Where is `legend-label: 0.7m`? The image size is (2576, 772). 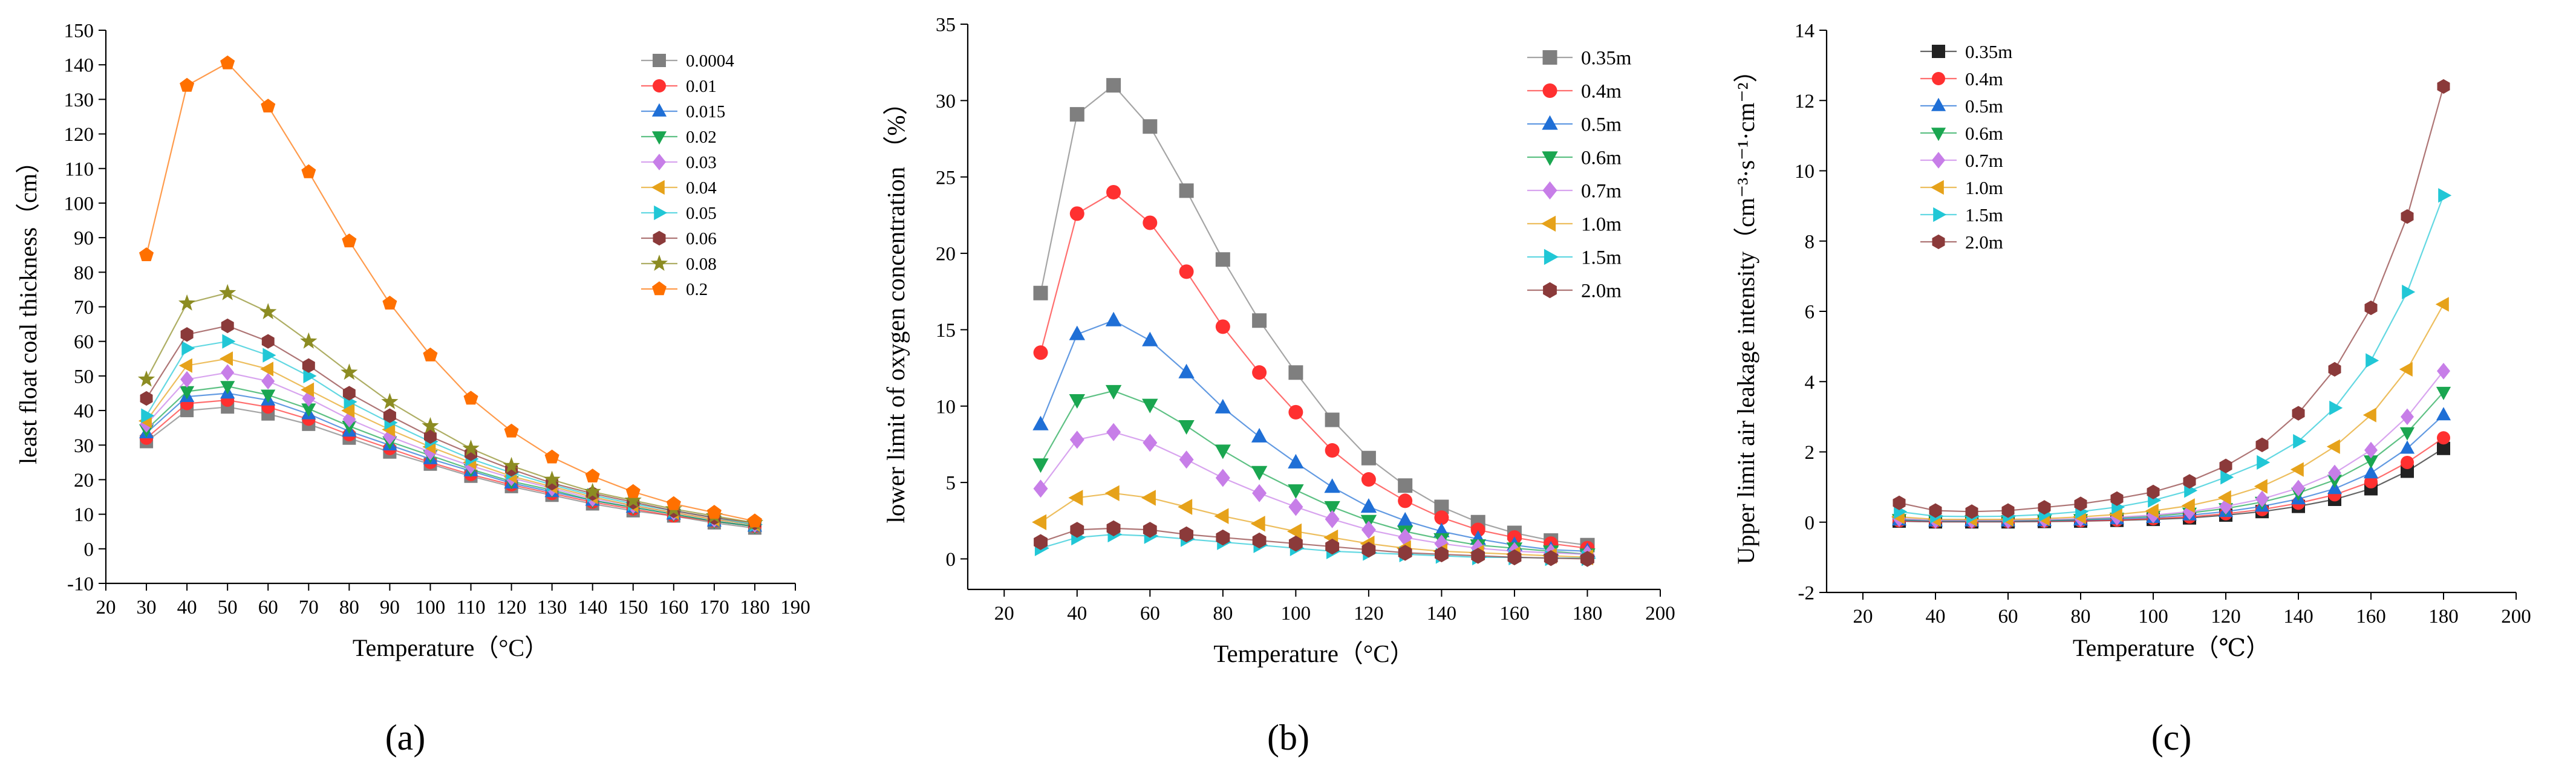 legend-label: 0.7m is located at coordinates (1601, 192).